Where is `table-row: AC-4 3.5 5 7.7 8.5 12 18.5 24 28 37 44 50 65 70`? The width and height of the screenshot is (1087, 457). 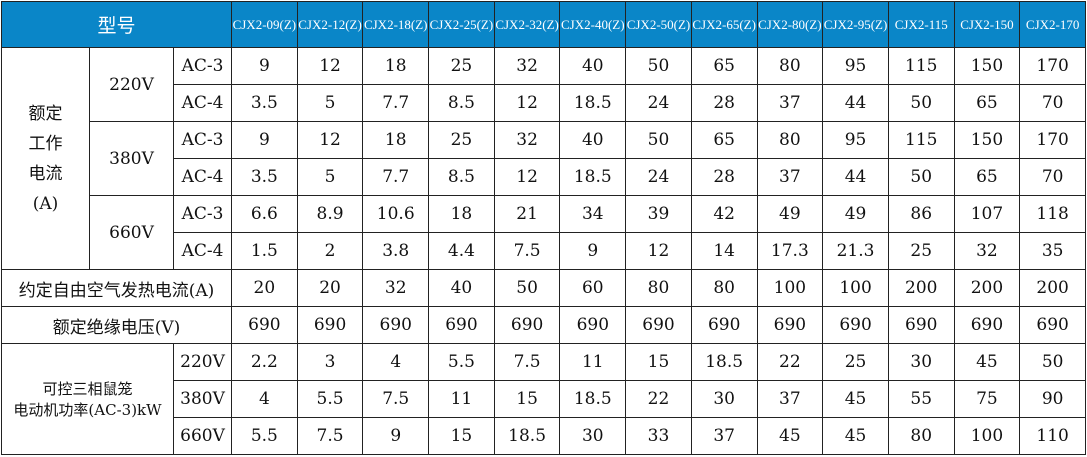 table-row: AC-4 3.5 5 7.7 8.5 12 18.5 24 28 37 44 50 65 70 is located at coordinates (544, 103).